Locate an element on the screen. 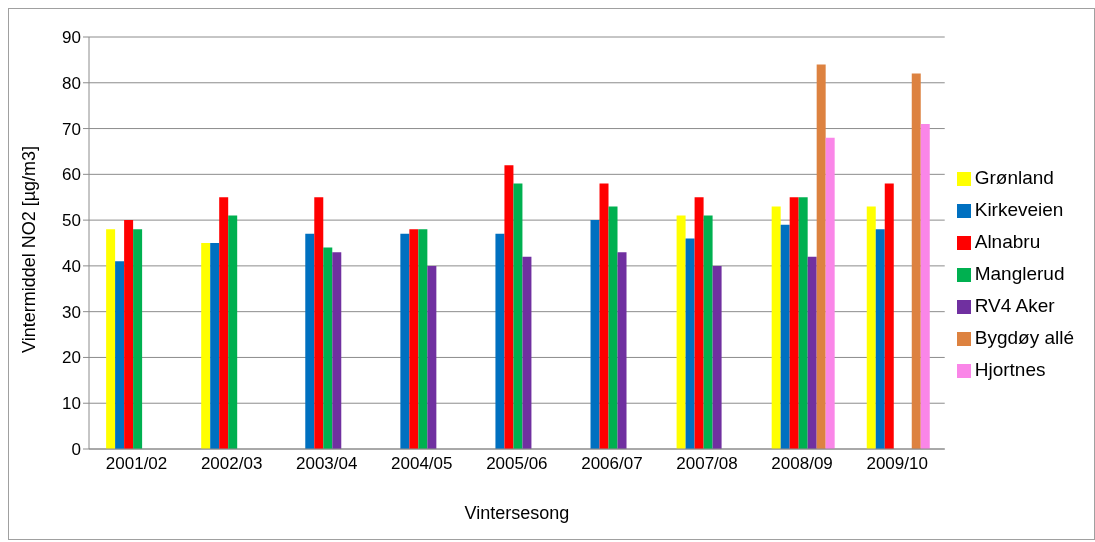  x-tick-label: 2008/09 is located at coordinates (802, 464).